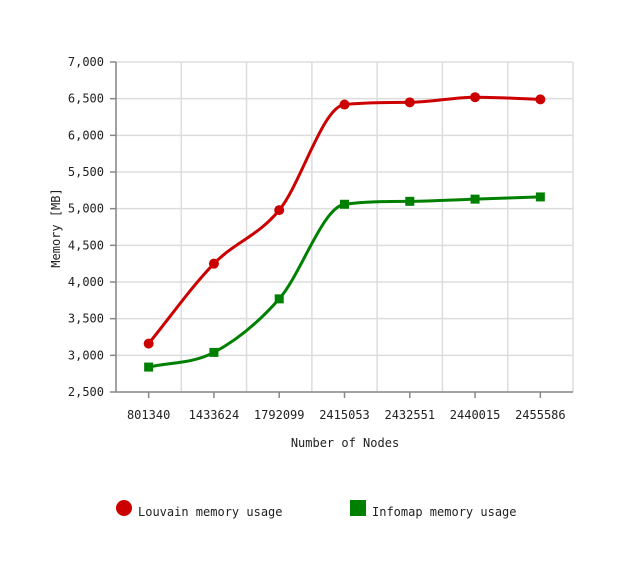  Describe the element at coordinates (86, 245) in the screenshot. I see `y-tick-label: 4,500` at that location.